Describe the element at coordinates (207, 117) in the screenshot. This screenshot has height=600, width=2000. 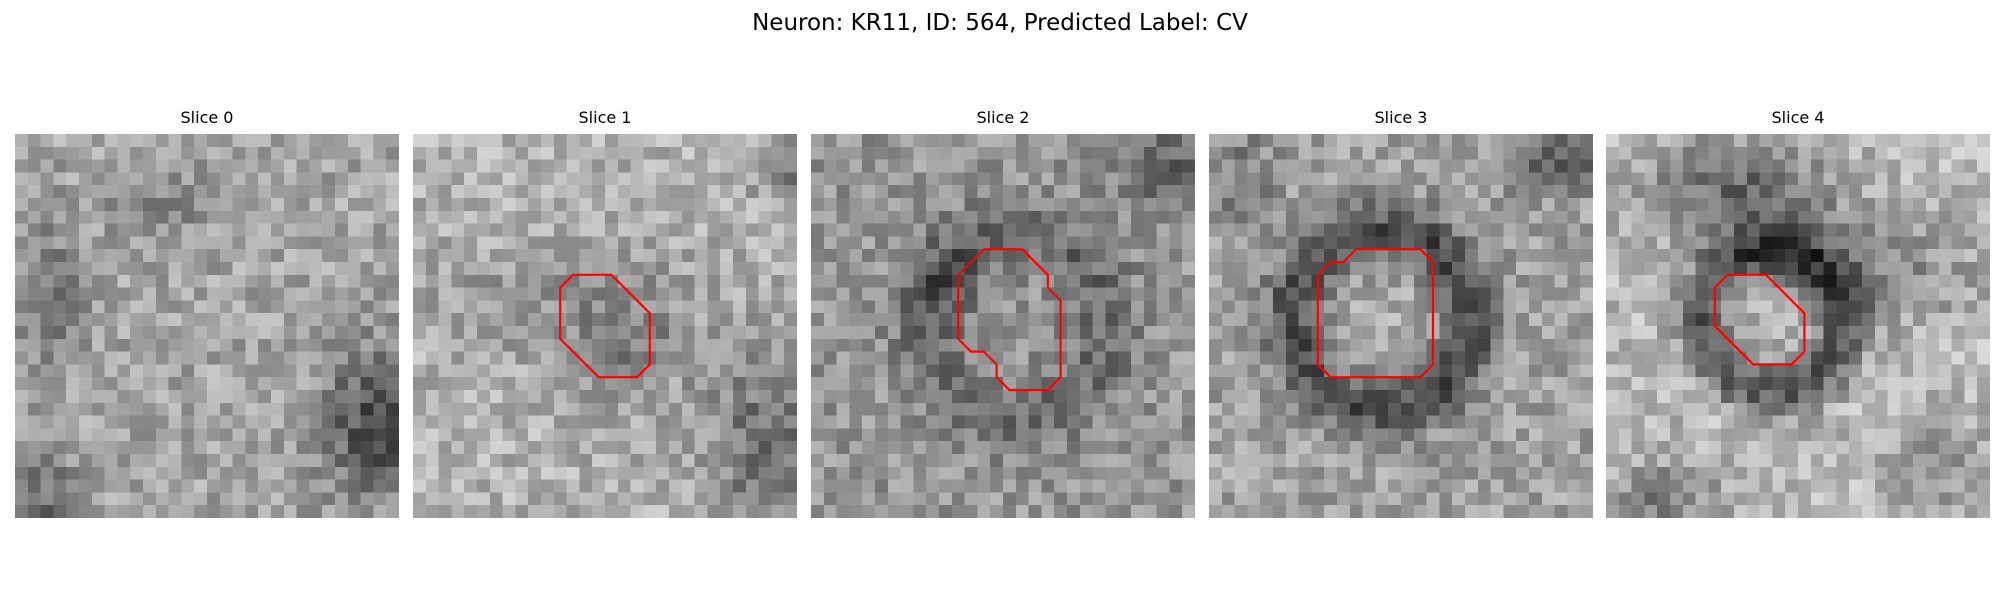
I see `slice-title-0: Slice 0` at that location.